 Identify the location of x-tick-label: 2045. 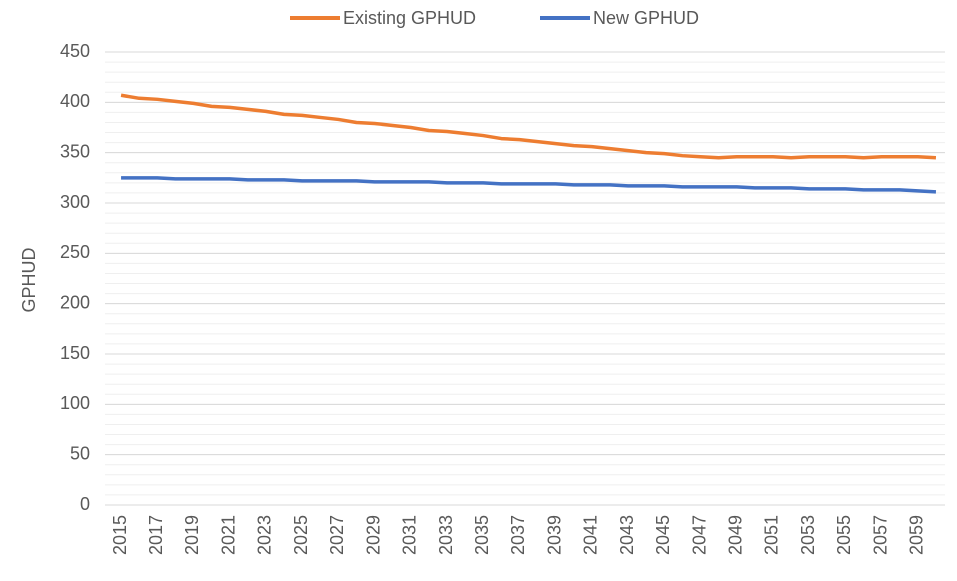
(663, 535).